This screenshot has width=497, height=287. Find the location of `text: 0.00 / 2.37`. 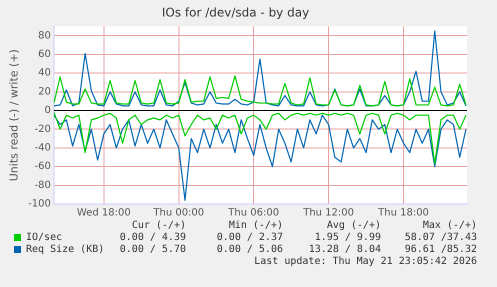

text: 0.00 / 2.37 is located at coordinates (249, 237).